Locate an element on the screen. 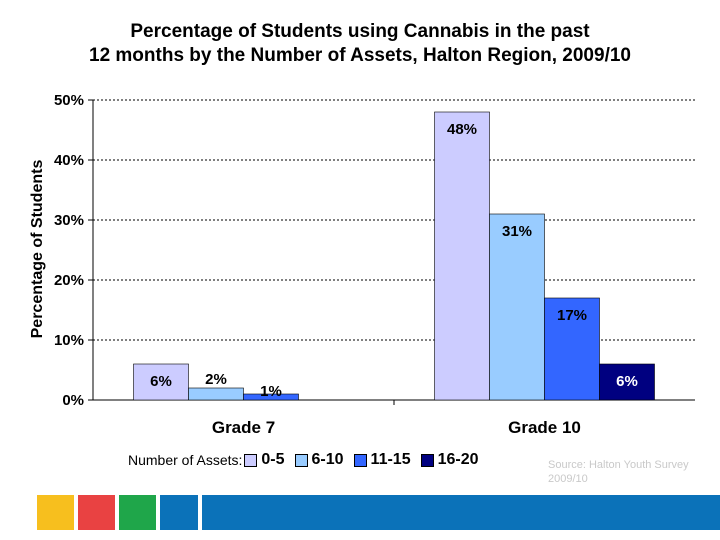 Image resolution: width=720 pixels, height=540 pixels. footer-block-green is located at coordinates (137, 512).